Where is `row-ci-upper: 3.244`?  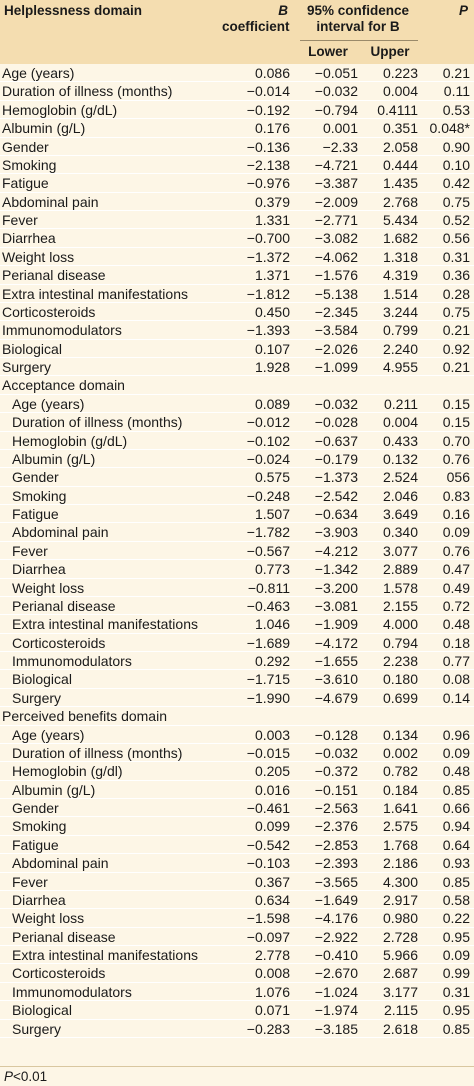
row-ci-upper: 3.244 is located at coordinates (400, 311).